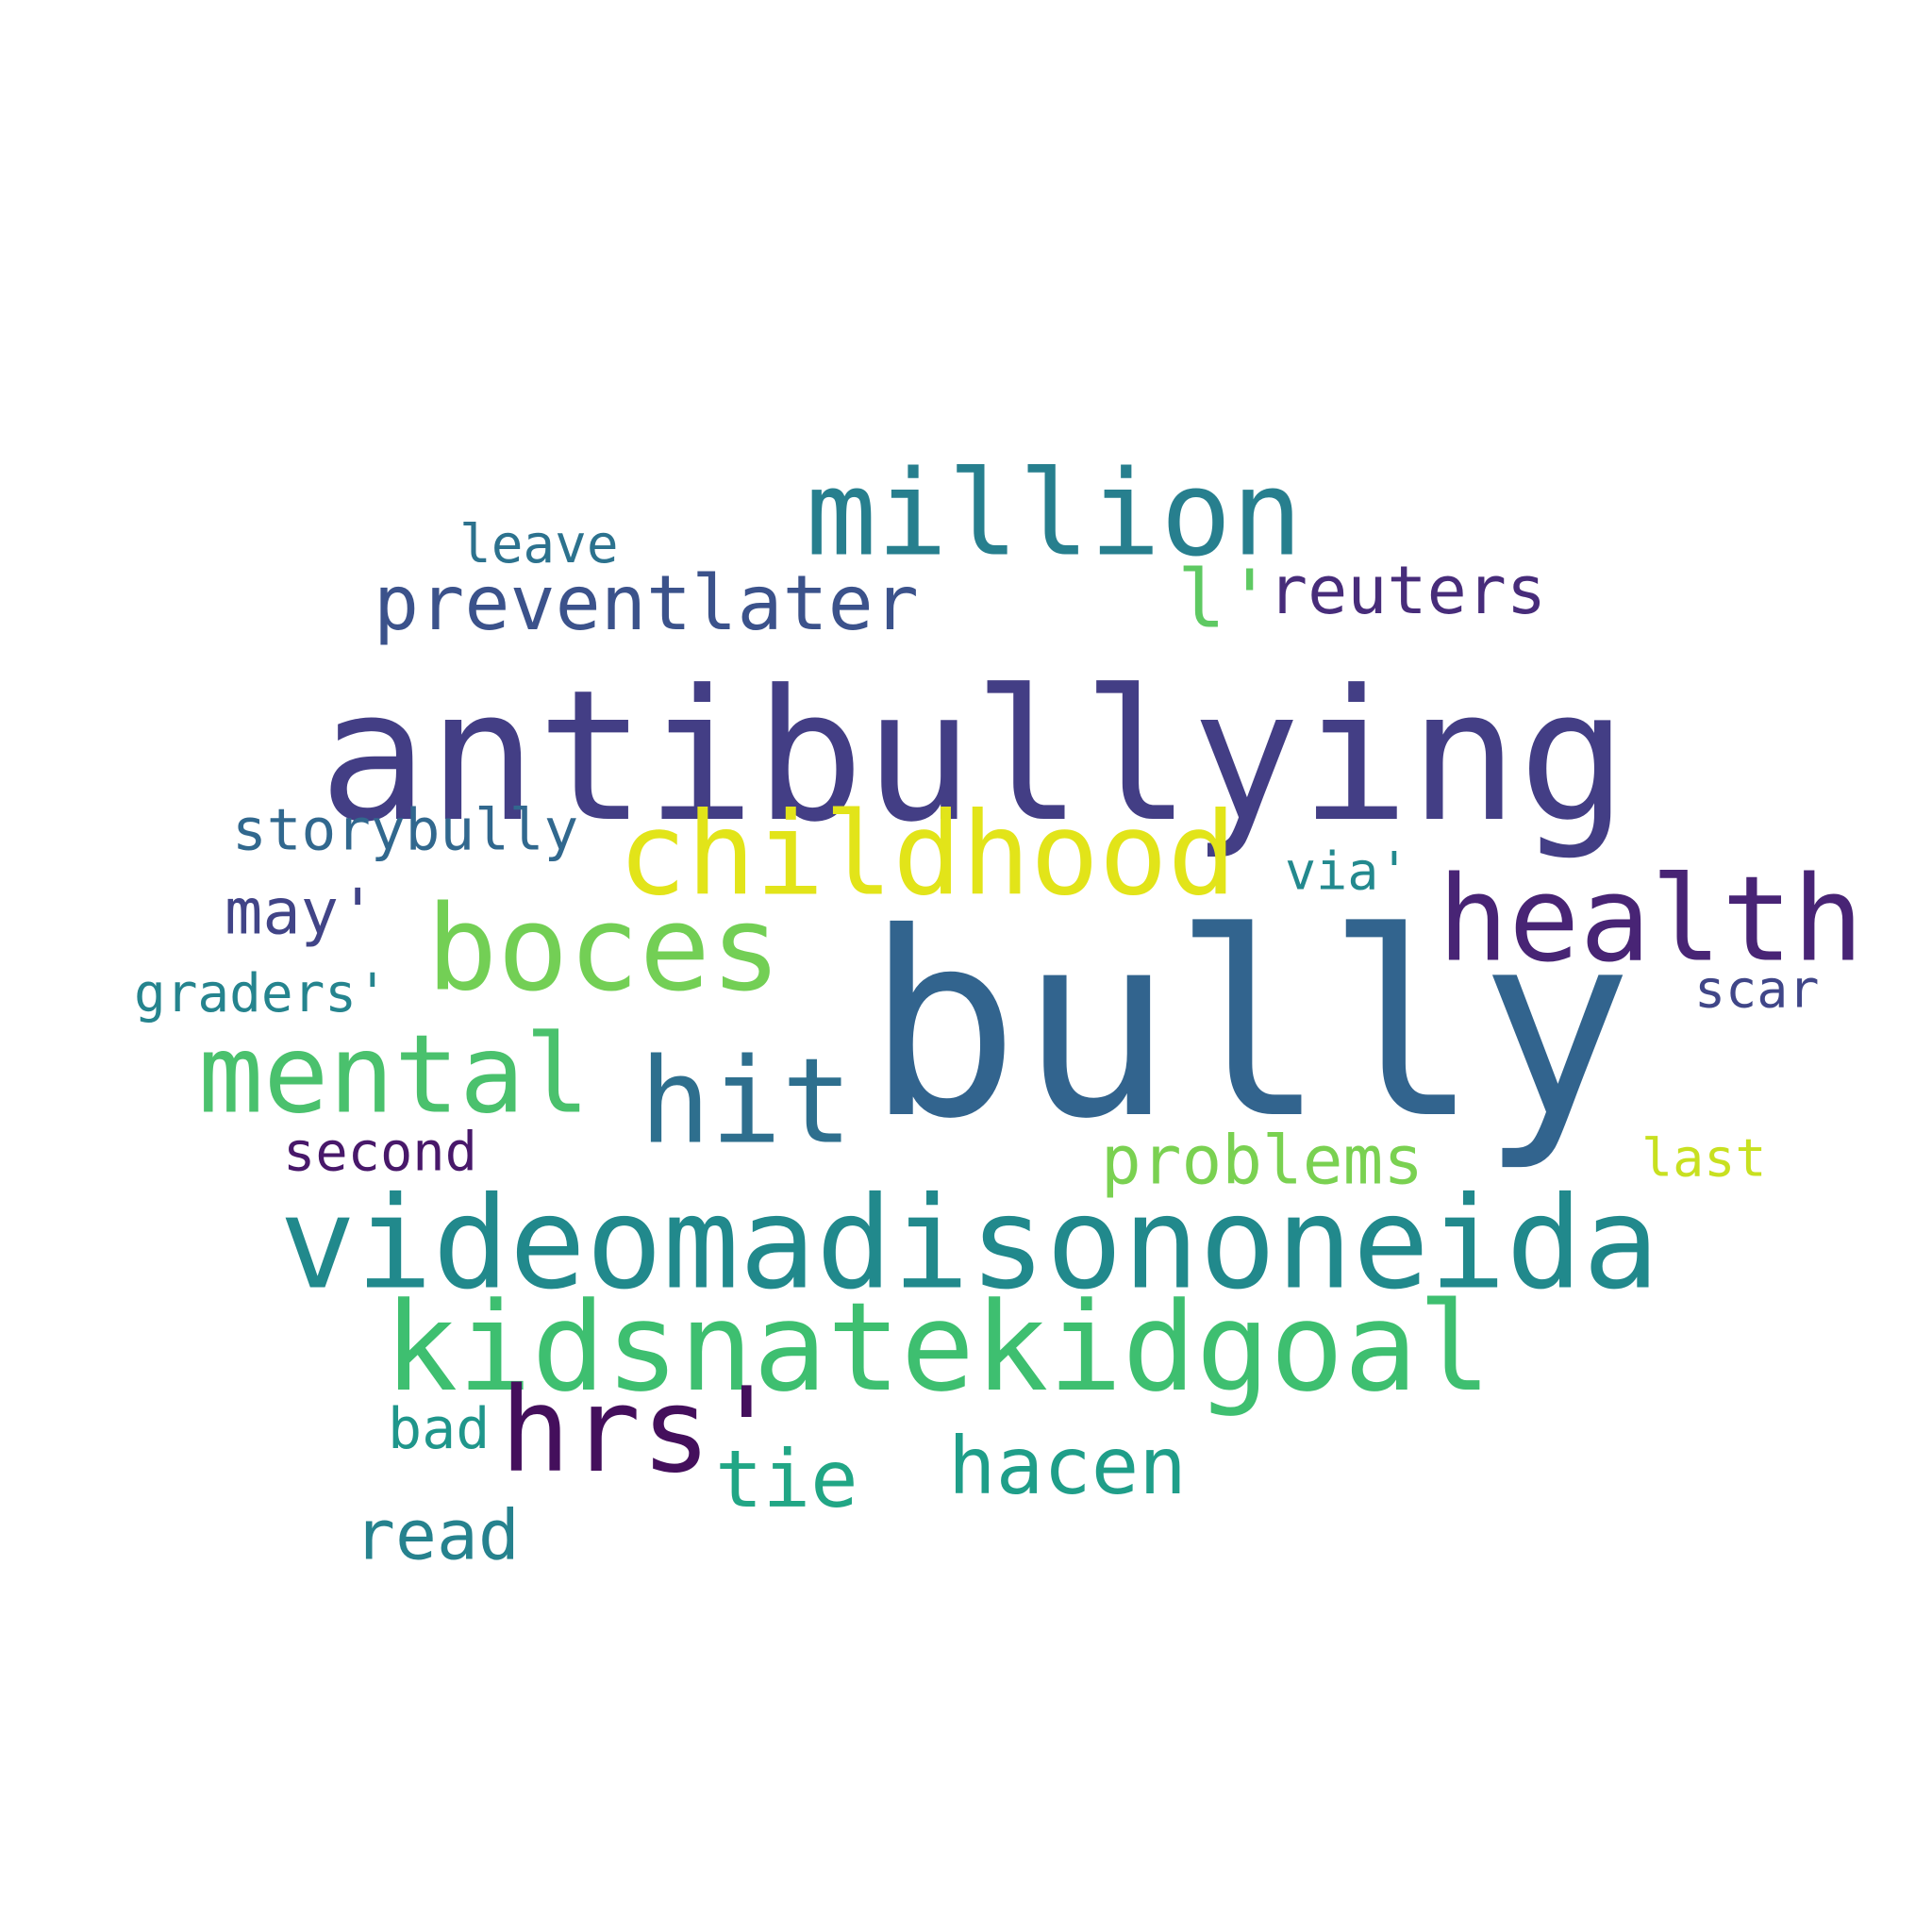 This screenshot has width=1932, height=1932. Describe the element at coordinates (927, 855) in the screenshot. I see `word-childhood: childhood` at that location.